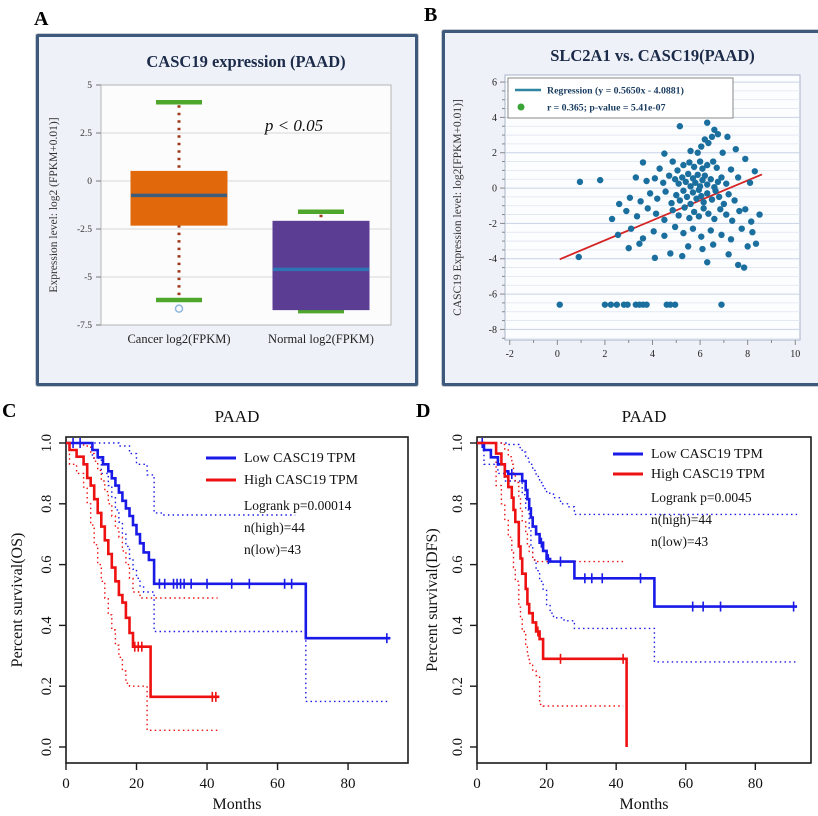 The image size is (818, 816). I want to click on y-tick-label: -8, so click(493, 330).